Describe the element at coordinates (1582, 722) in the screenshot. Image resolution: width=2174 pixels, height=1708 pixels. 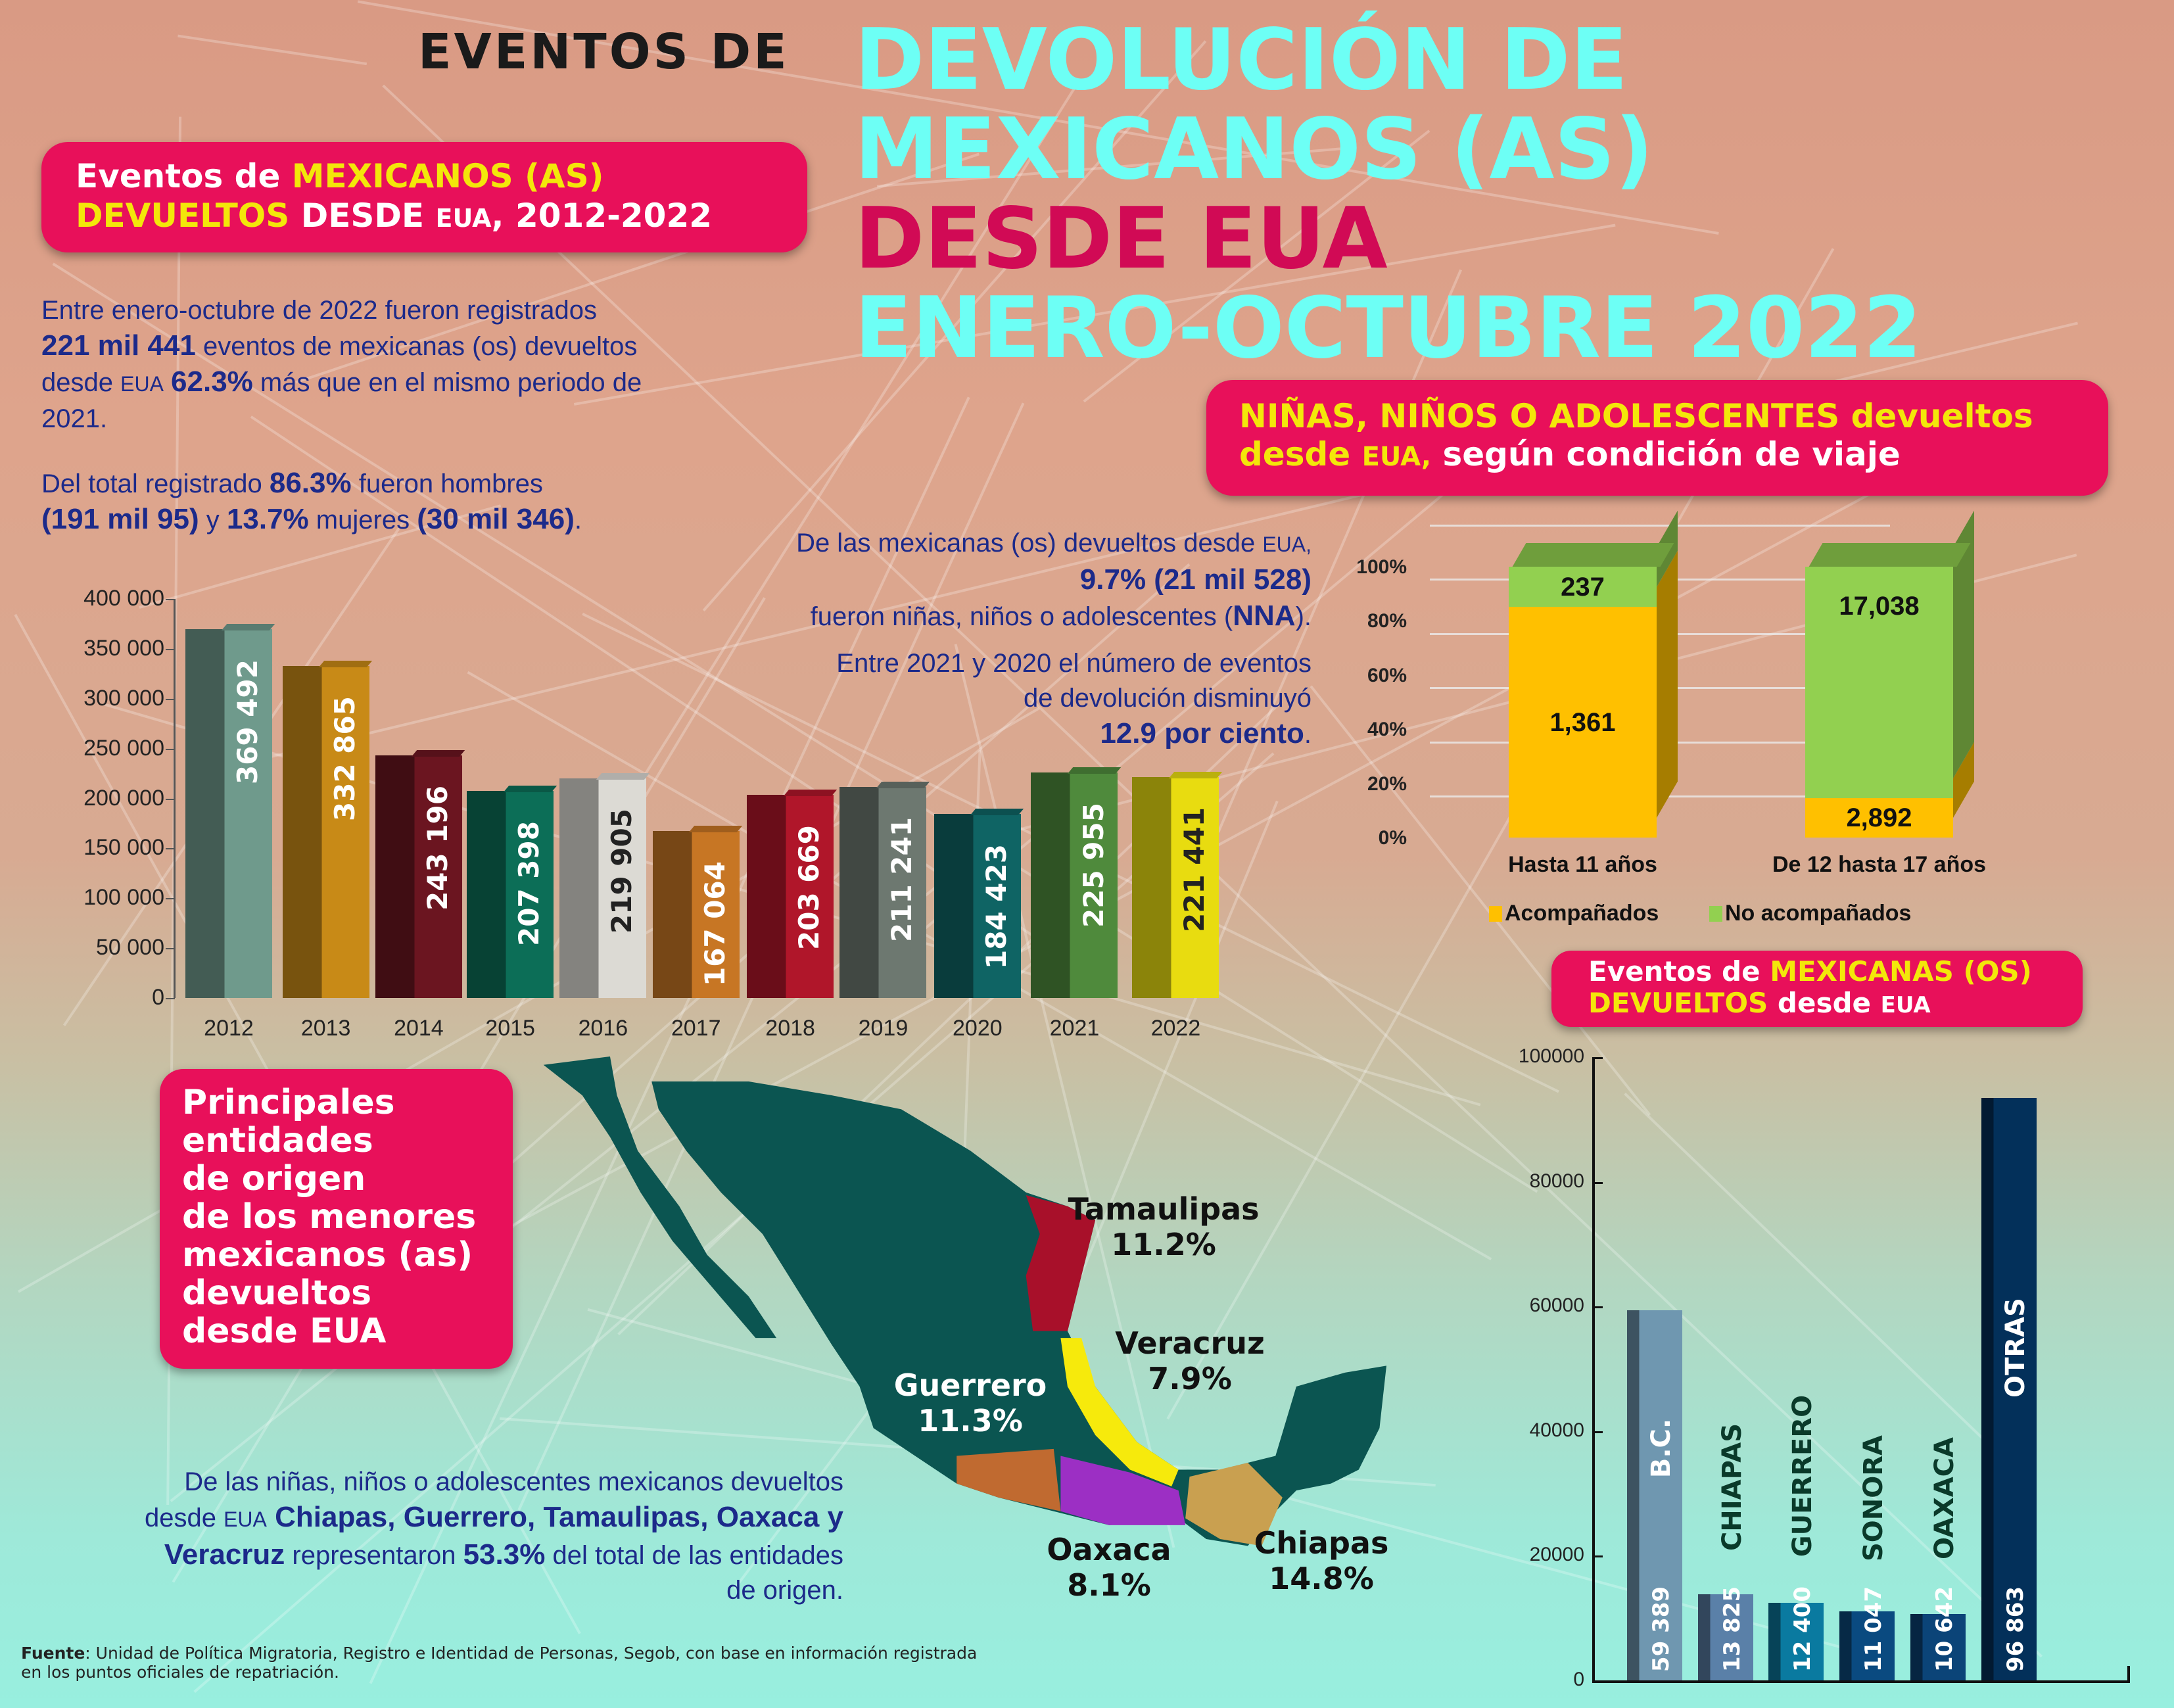
I see `stack-value-label: 1,361` at that location.